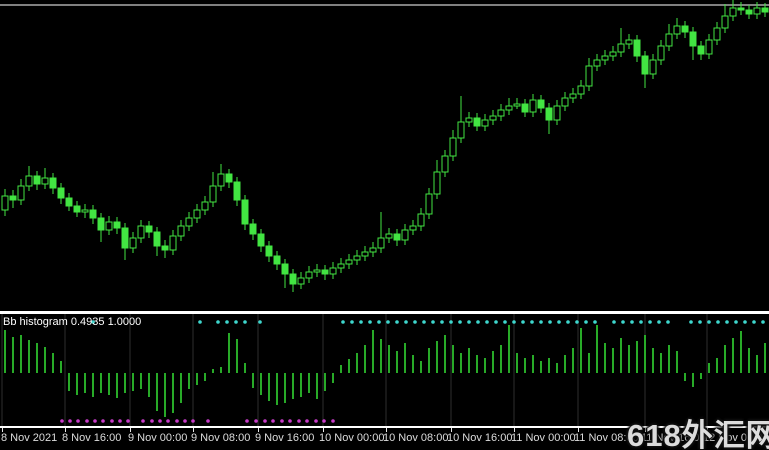 The width and height of the screenshot is (769, 450). What do you see at coordinates (384, 312) in the screenshot?
I see `chart-indicator-splitter` at bounding box center [384, 312].